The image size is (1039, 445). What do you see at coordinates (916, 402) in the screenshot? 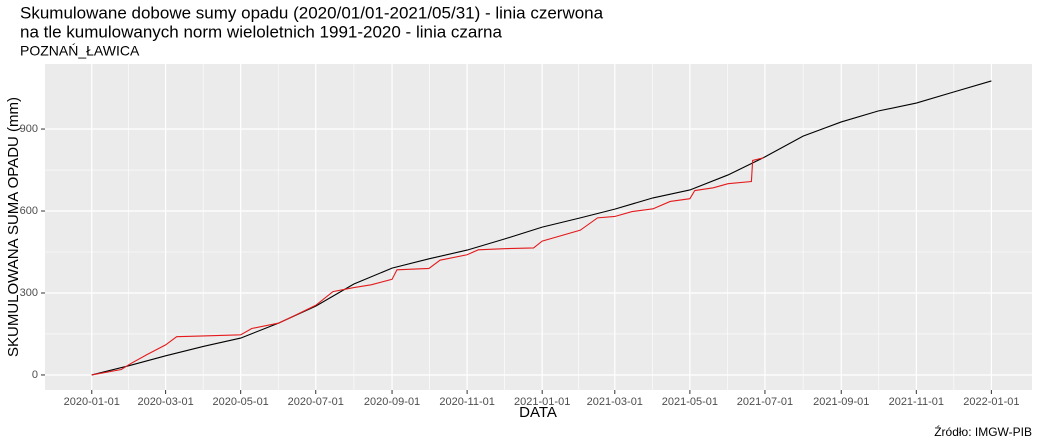
I see `x-tick-label: 2021-11-01` at bounding box center [916, 402].